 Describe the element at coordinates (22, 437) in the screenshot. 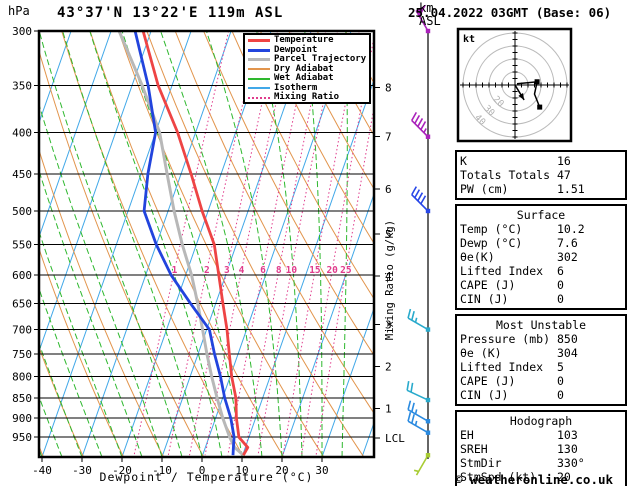

I see `svg-text: 950` at that location.